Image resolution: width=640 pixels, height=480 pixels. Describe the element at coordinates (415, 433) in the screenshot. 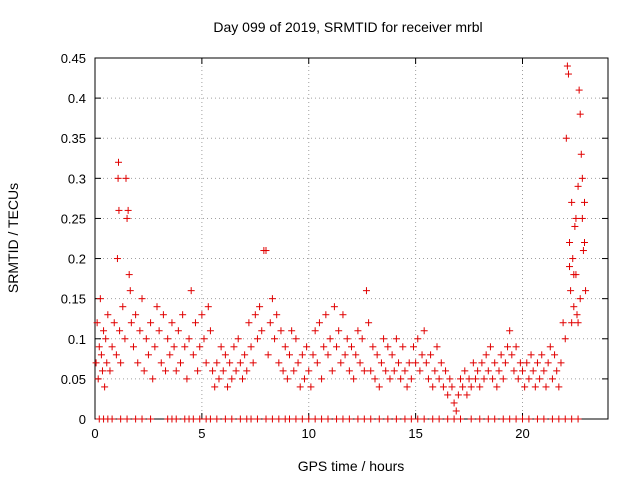

I see `x-tick-label: 15` at that location.